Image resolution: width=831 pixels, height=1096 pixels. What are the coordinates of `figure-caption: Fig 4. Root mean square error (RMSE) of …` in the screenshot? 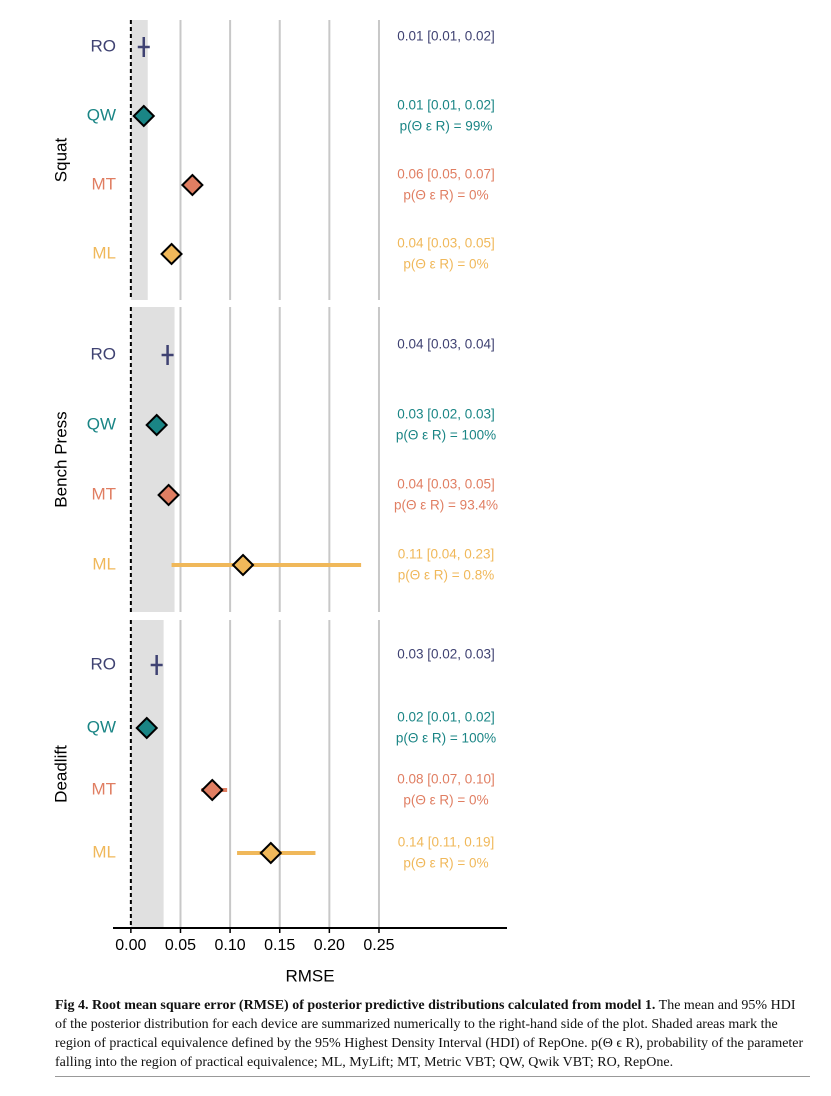 It's located at (432, 1036).